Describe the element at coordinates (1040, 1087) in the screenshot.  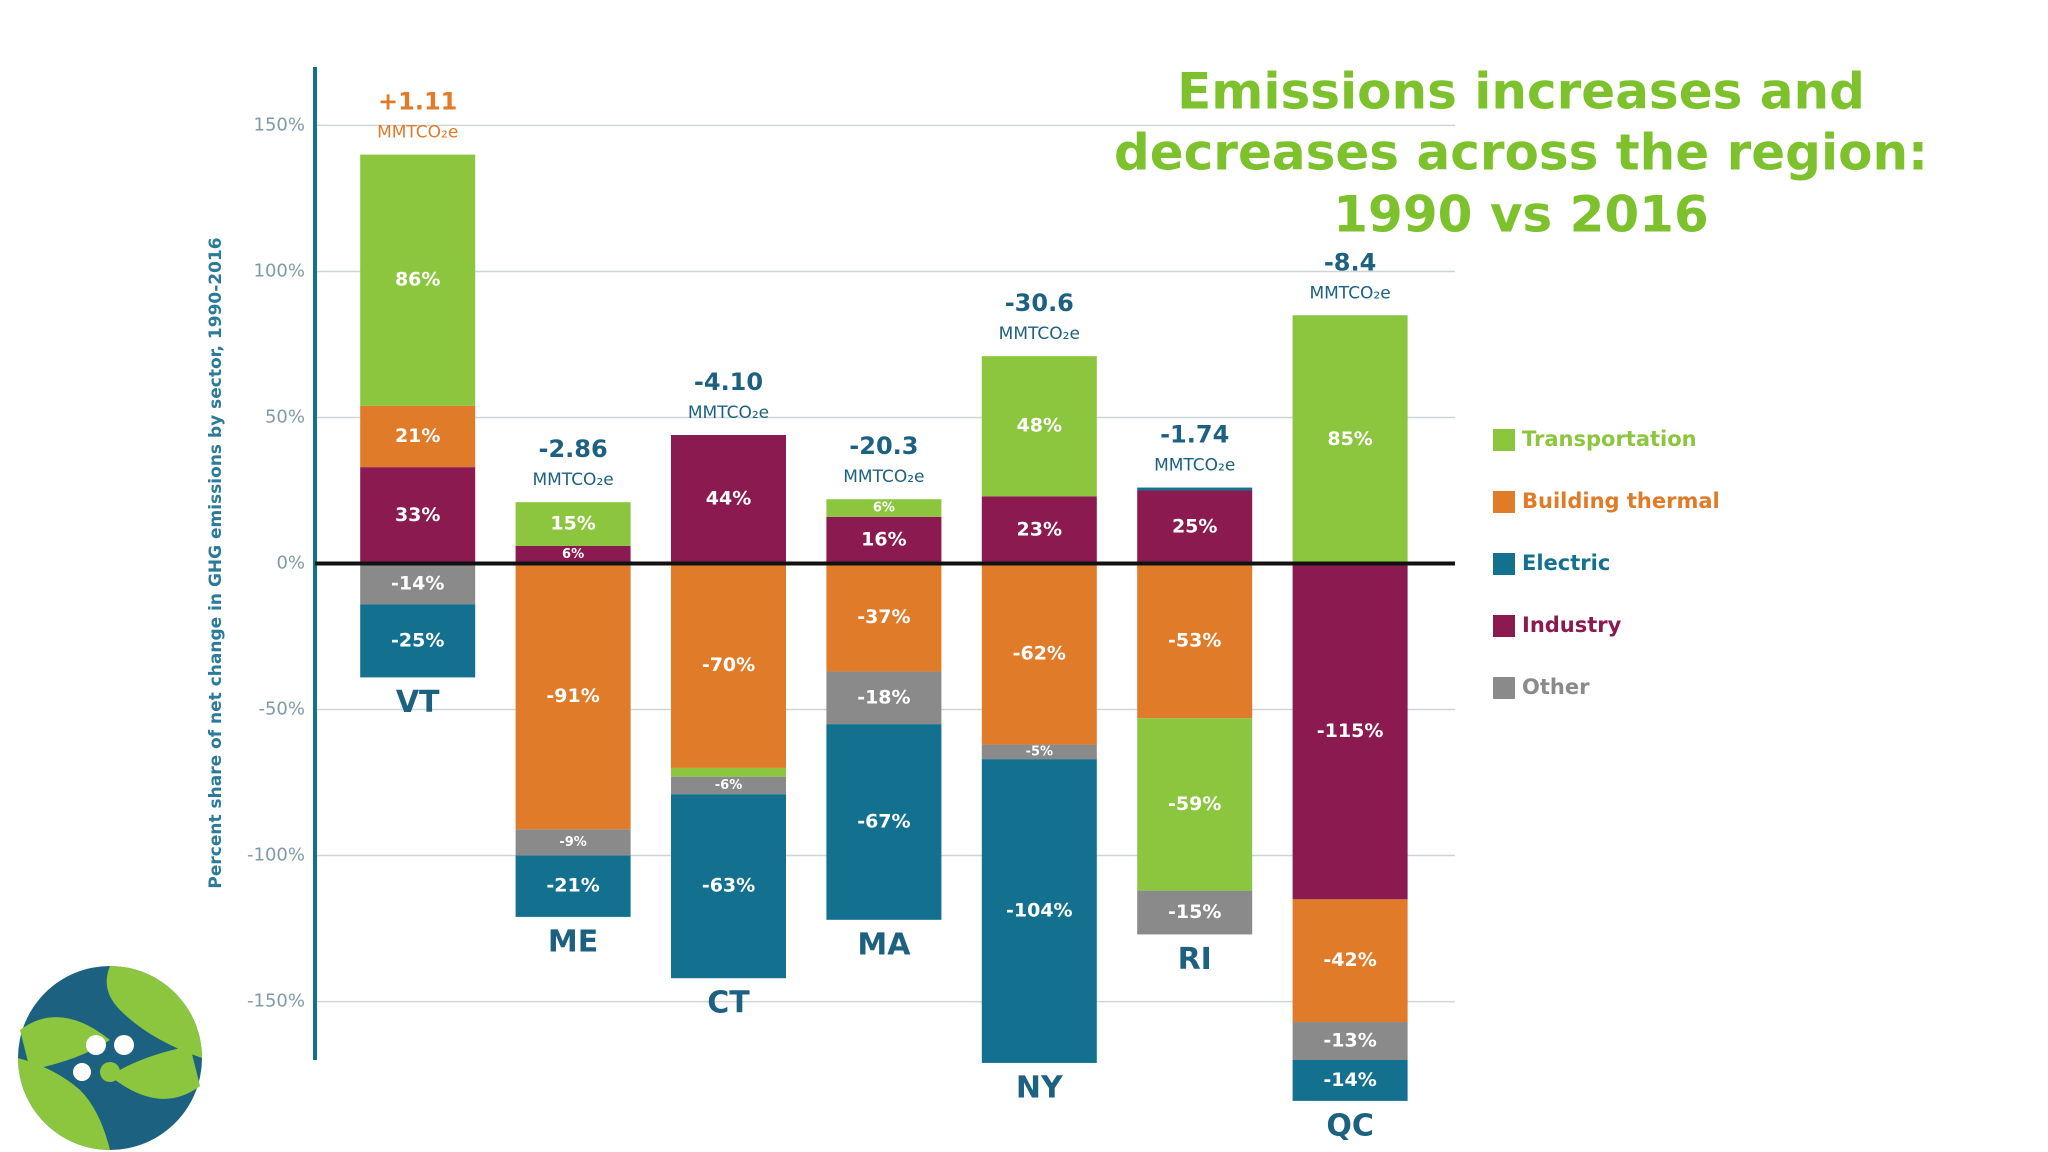
I see `x-tick-label: NY` at that location.